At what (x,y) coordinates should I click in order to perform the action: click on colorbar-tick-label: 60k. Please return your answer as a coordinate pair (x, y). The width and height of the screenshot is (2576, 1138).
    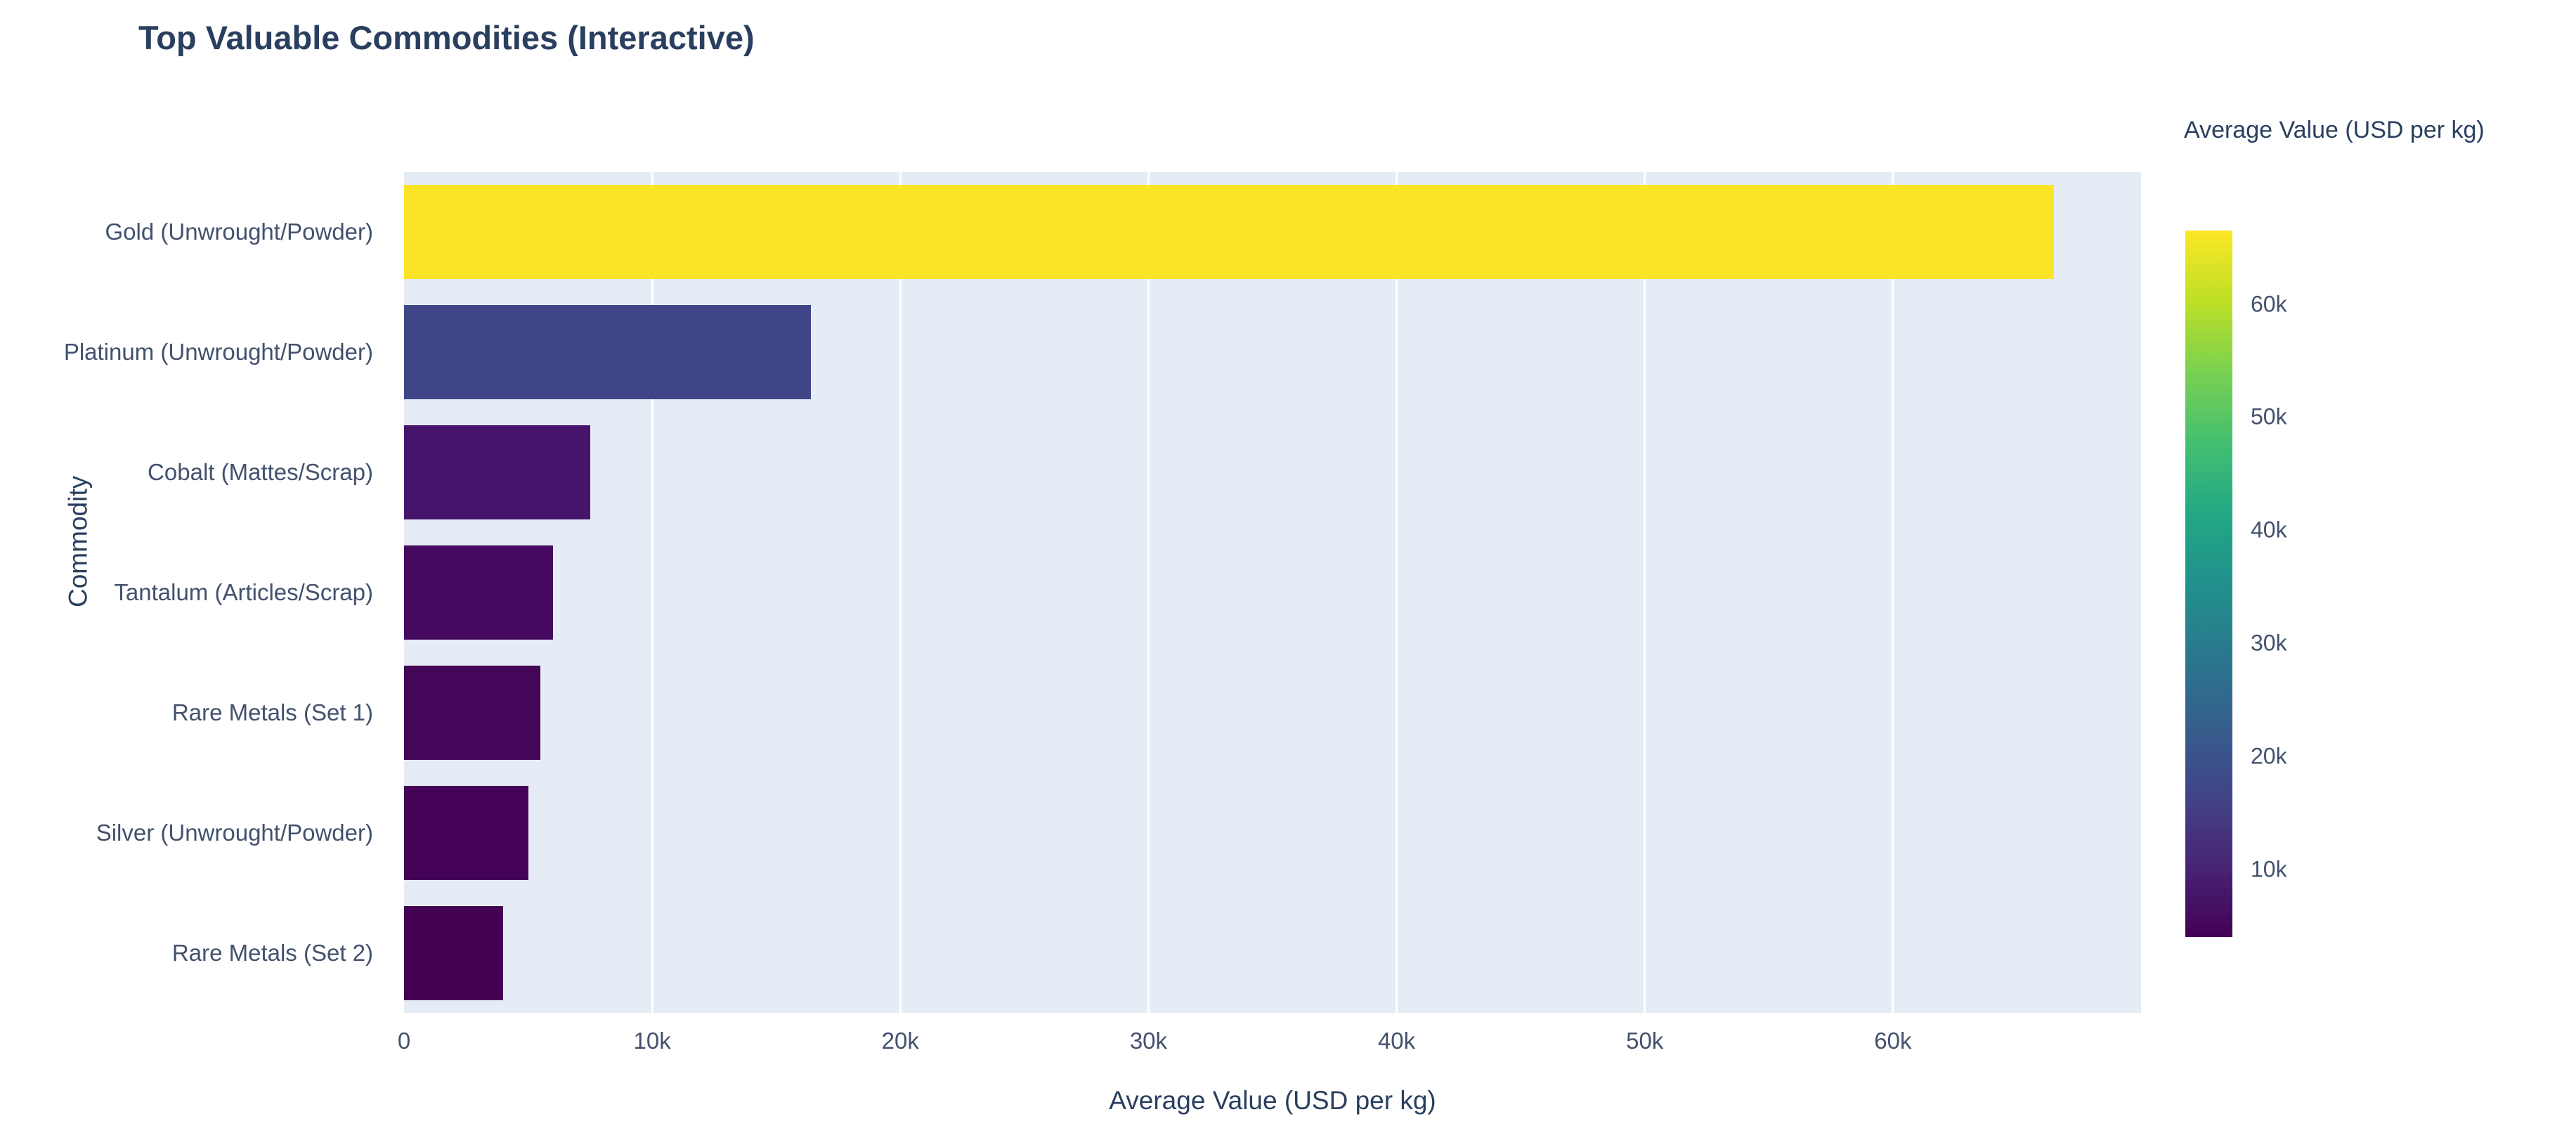
    Looking at the image, I should click on (2269, 304).